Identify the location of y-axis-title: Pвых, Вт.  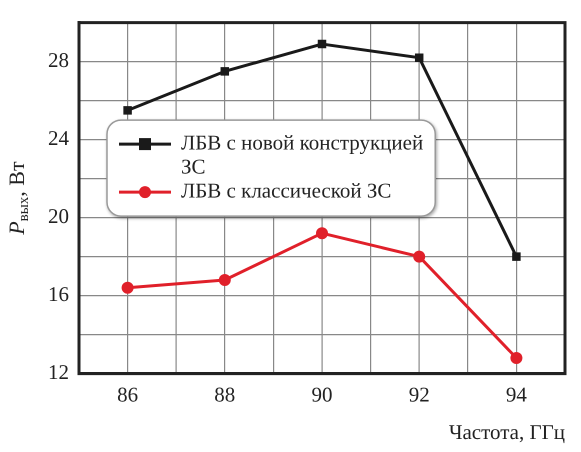
(18, 198).